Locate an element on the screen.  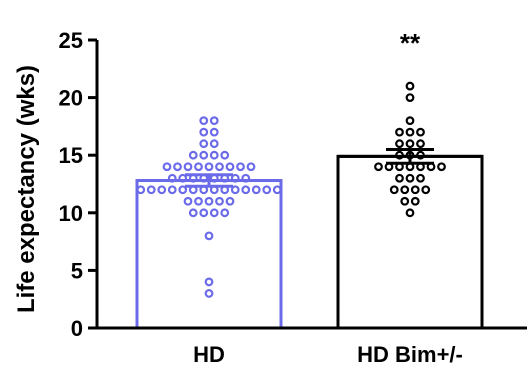
significance-markers: ** is located at coordinates (410, 43).